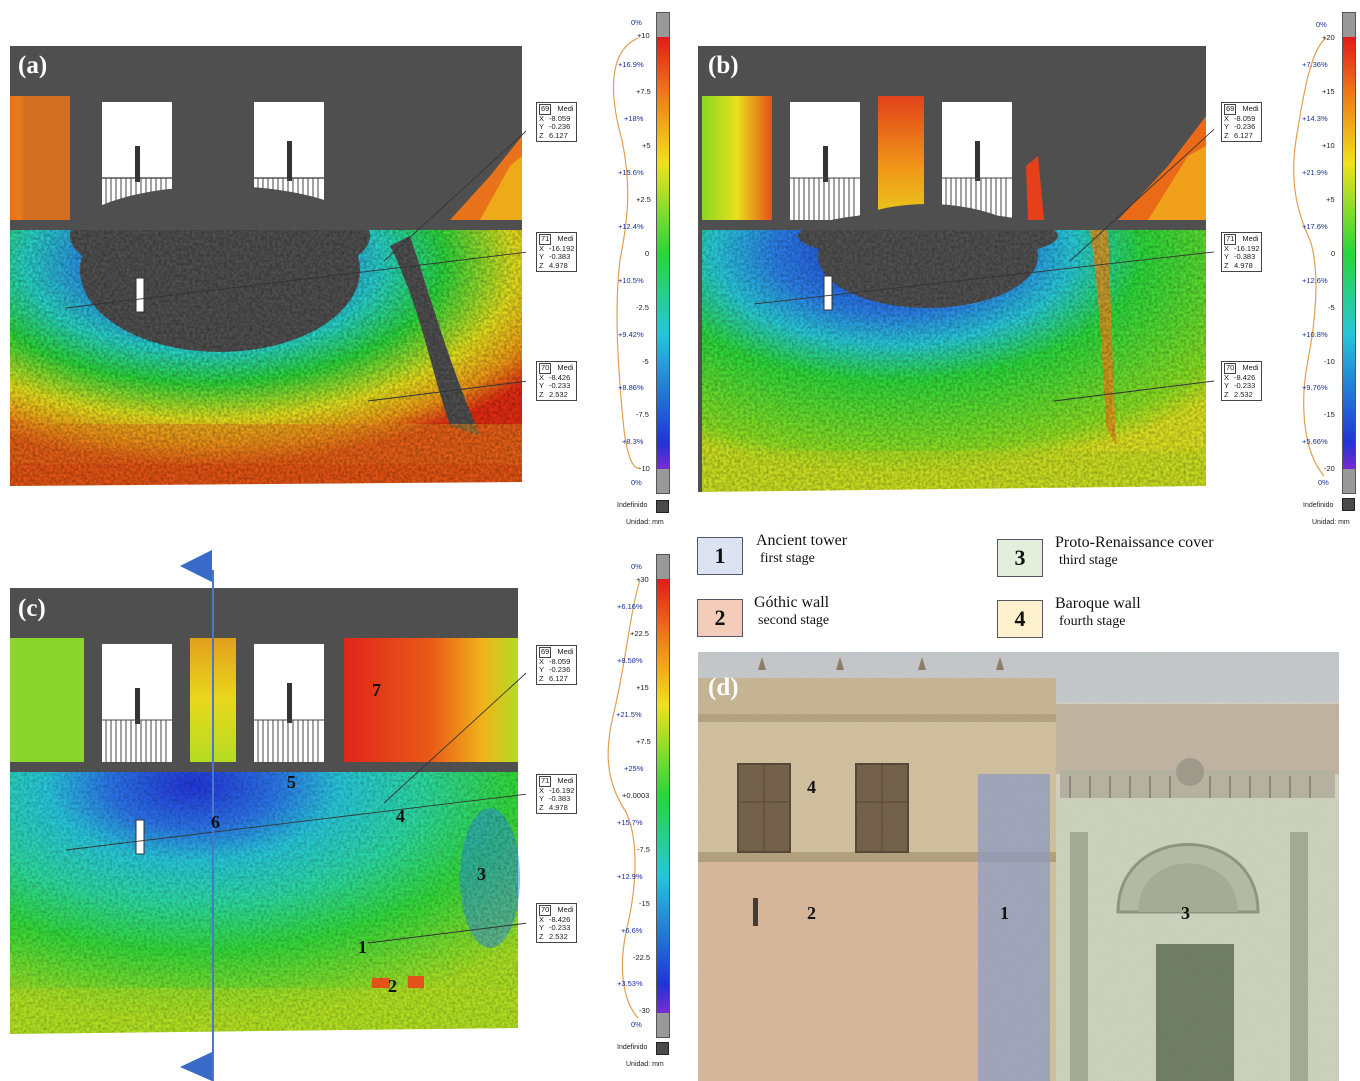  I want to click on scale-c-pct-6: +12.9%, so click(630, 876).